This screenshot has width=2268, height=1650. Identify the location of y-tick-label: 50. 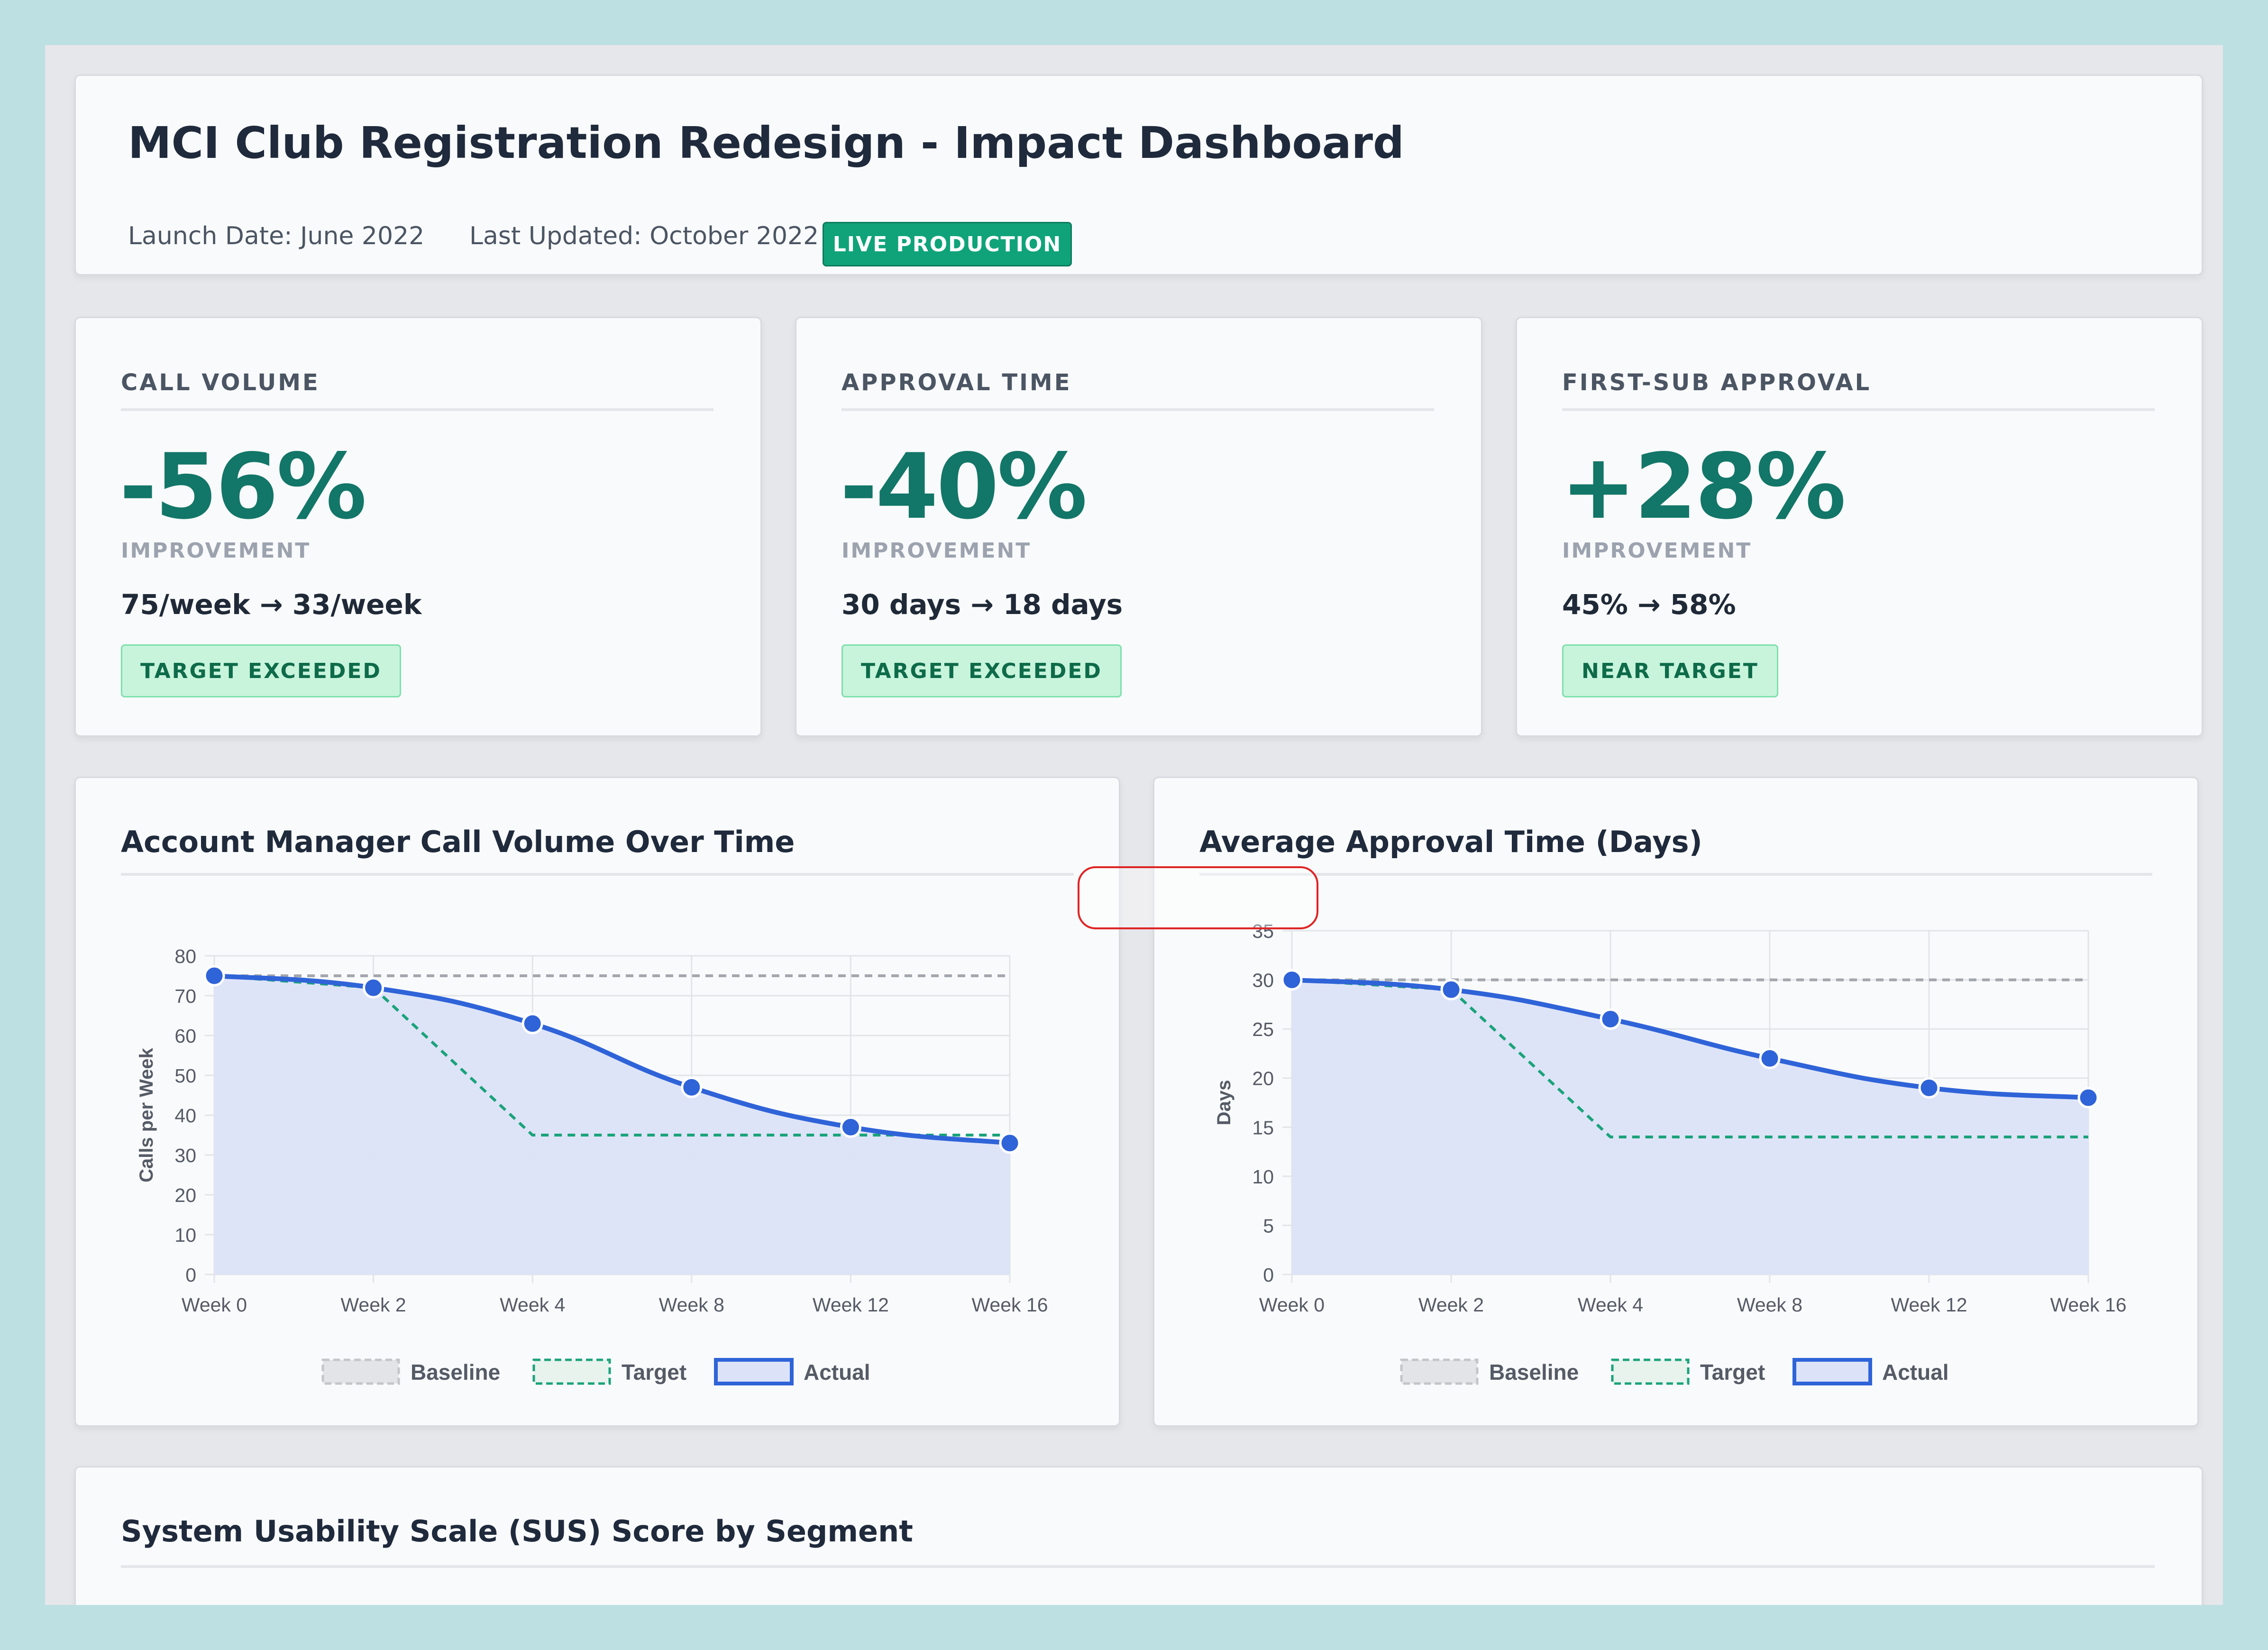
(185, 1076).